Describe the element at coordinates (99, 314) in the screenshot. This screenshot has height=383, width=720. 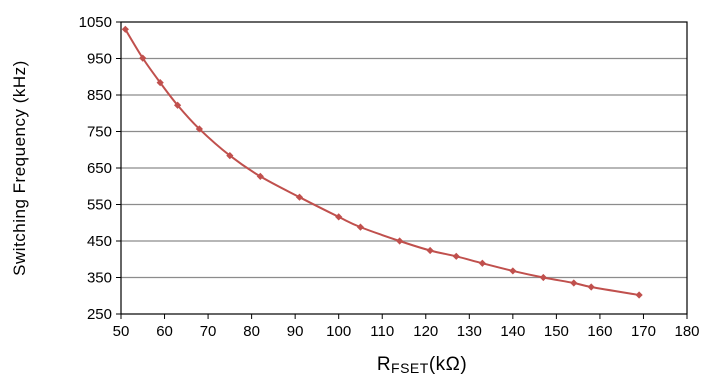
I see `y-tick-label: 250` at that location.